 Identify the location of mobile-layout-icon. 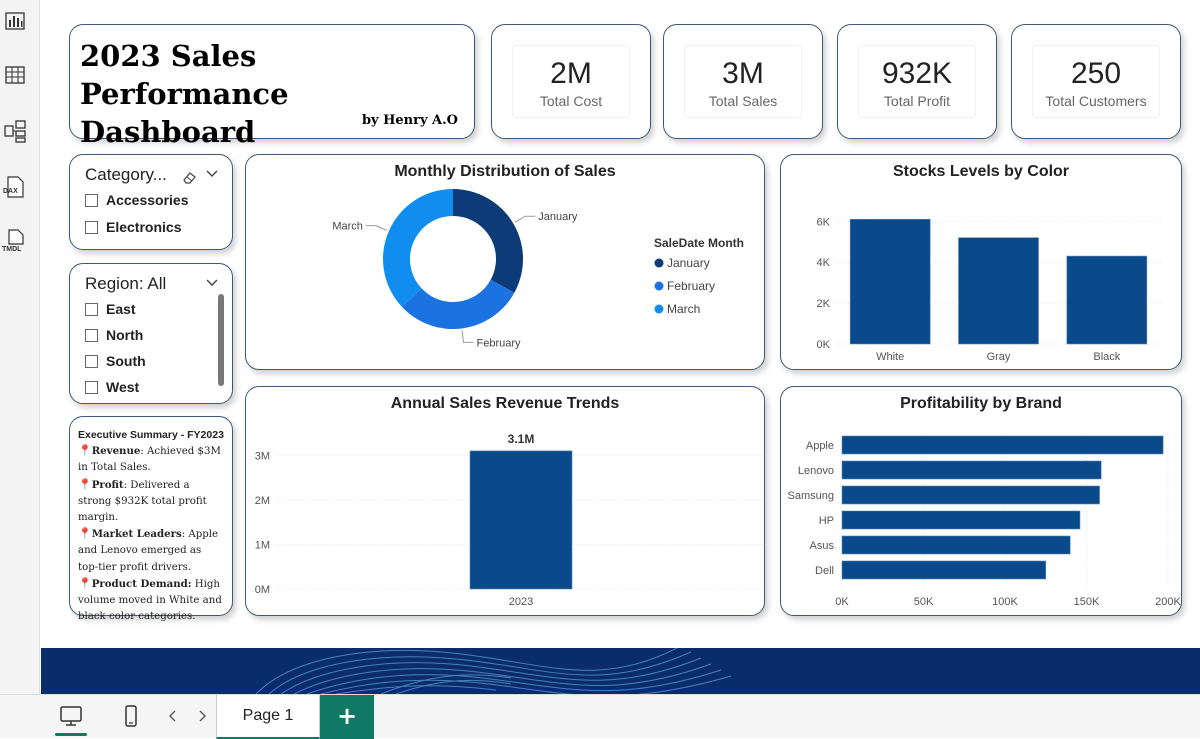
(131, 716).